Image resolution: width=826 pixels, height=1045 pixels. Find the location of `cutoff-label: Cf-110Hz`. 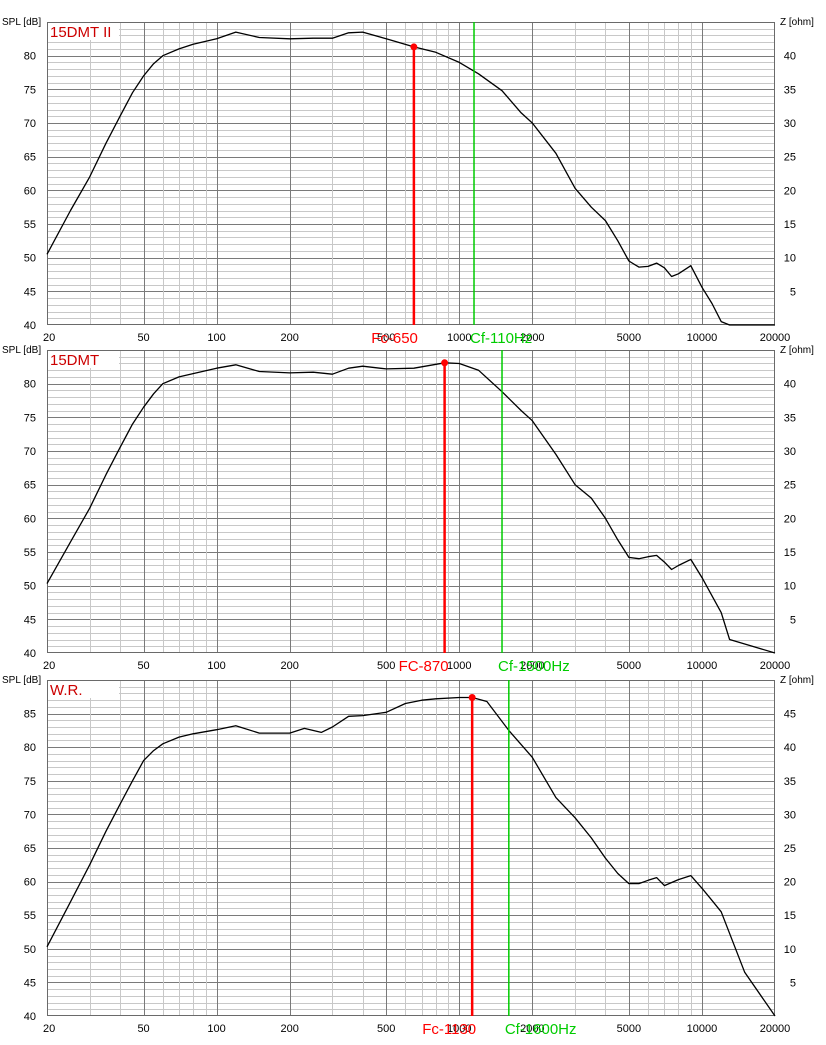

cutoff-label: Cf-110Hz is located at coordinates (501, 338).